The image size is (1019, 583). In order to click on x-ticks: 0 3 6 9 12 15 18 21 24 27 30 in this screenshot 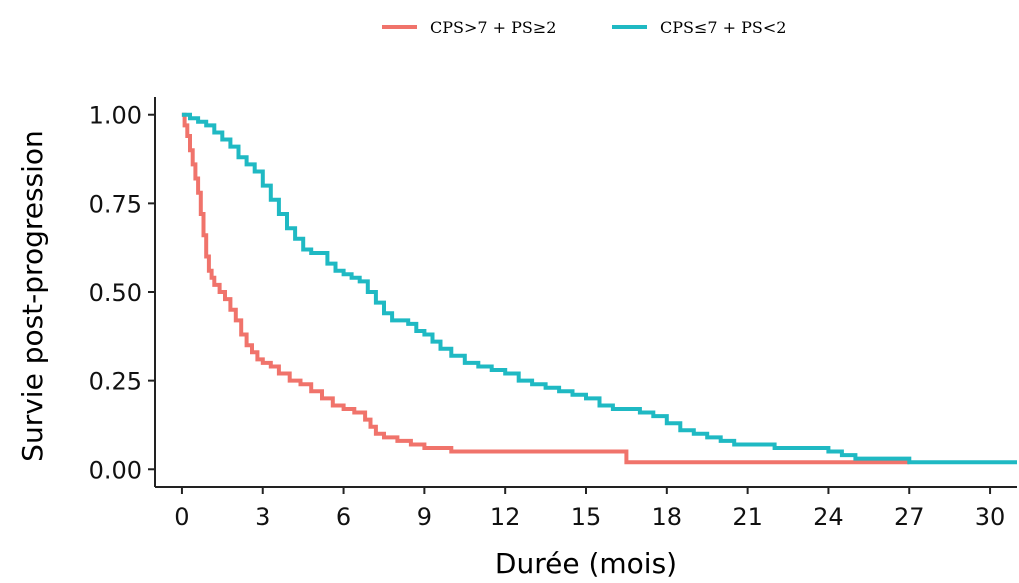, I will do `click(589, 509)`.